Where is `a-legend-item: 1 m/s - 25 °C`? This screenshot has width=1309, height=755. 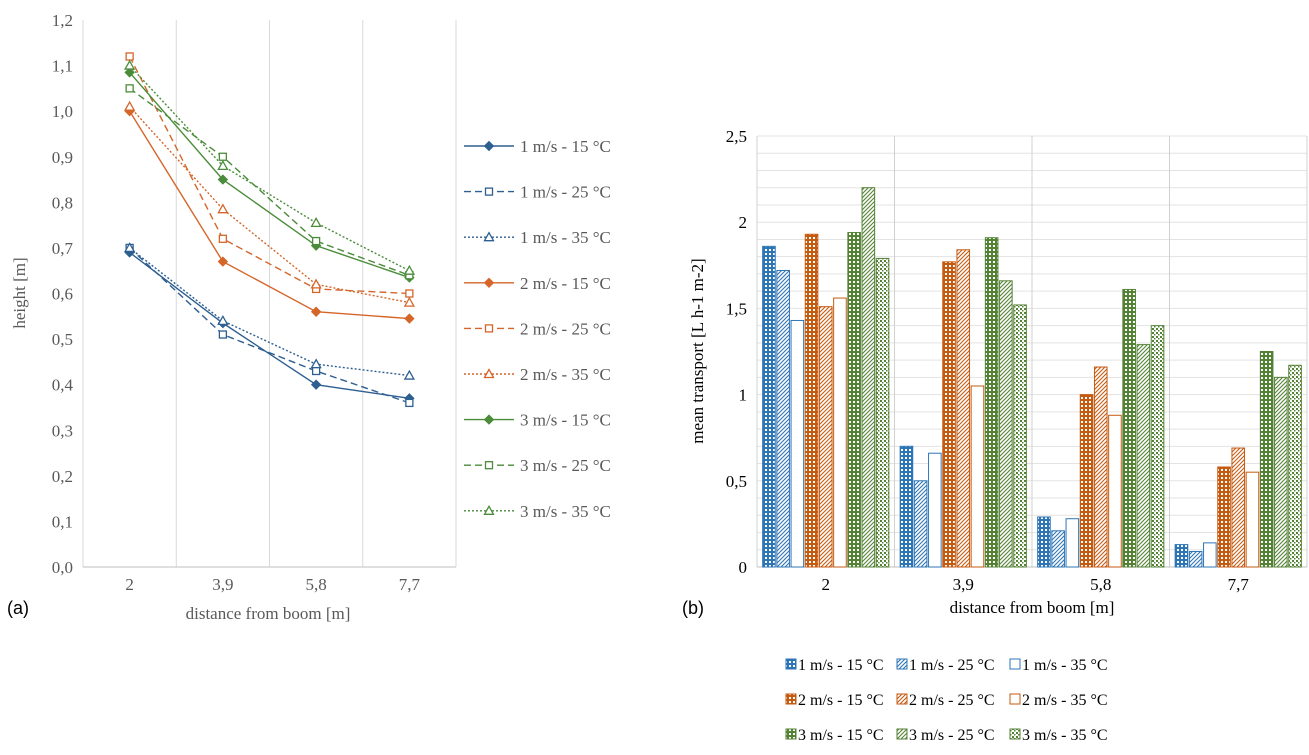 a-legend-item: 1 m/s - 25 °C is located at coordinates (537, 192).